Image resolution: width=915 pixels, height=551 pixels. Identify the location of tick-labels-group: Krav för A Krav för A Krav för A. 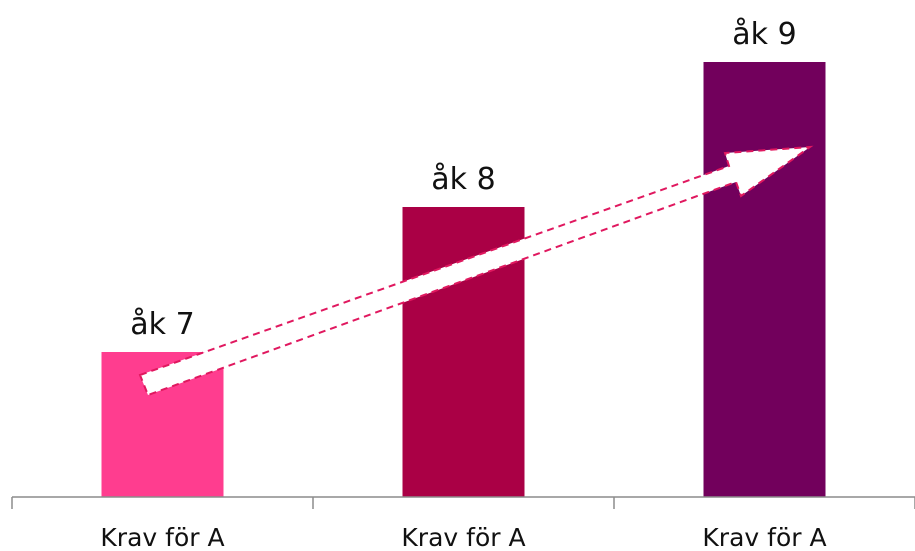
(463, 537).